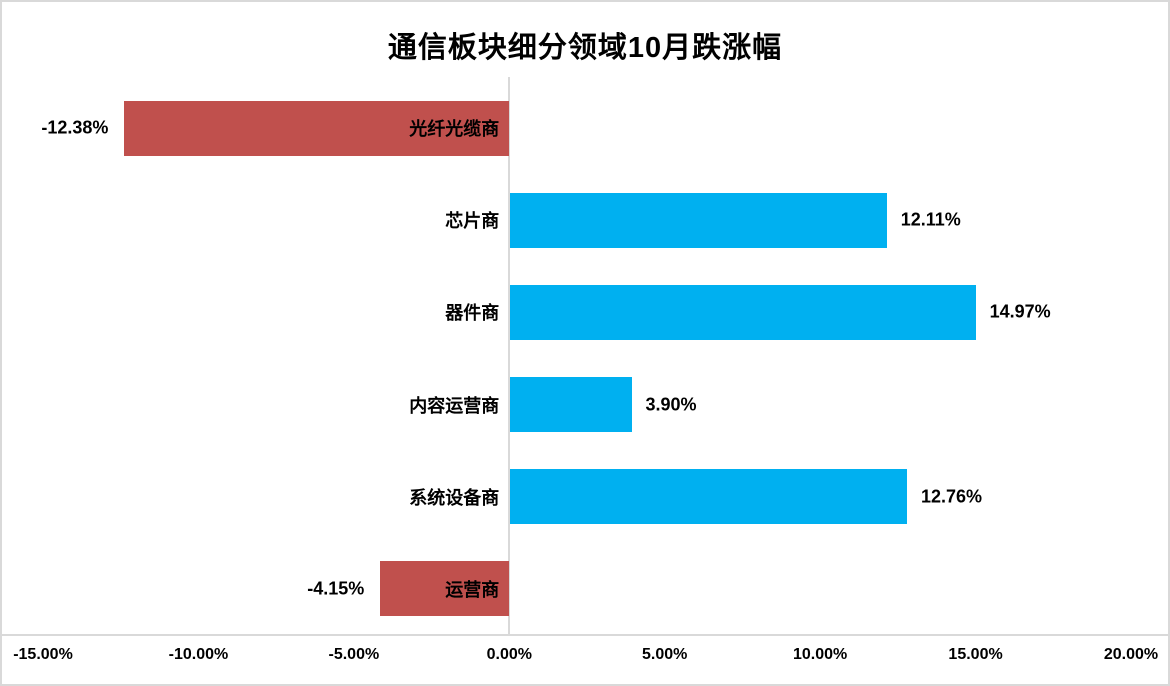  Describe the element at coordinates (585, 48) in the screenshot. I see `chart-title: 通信板块细分领域10月跌涨幅` at that location.